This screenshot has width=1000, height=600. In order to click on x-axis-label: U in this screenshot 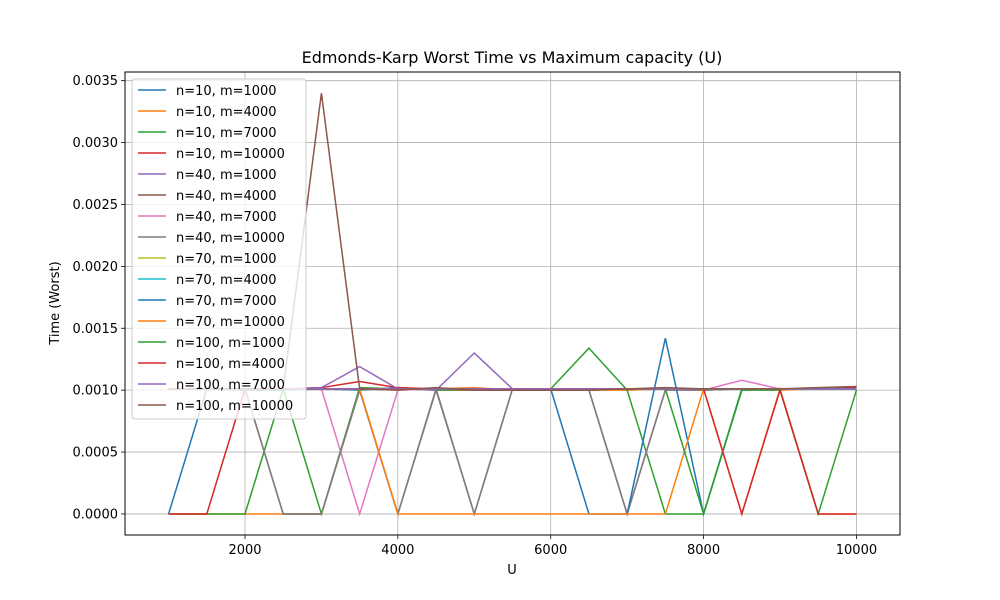, I will do `click(512, 570)`.